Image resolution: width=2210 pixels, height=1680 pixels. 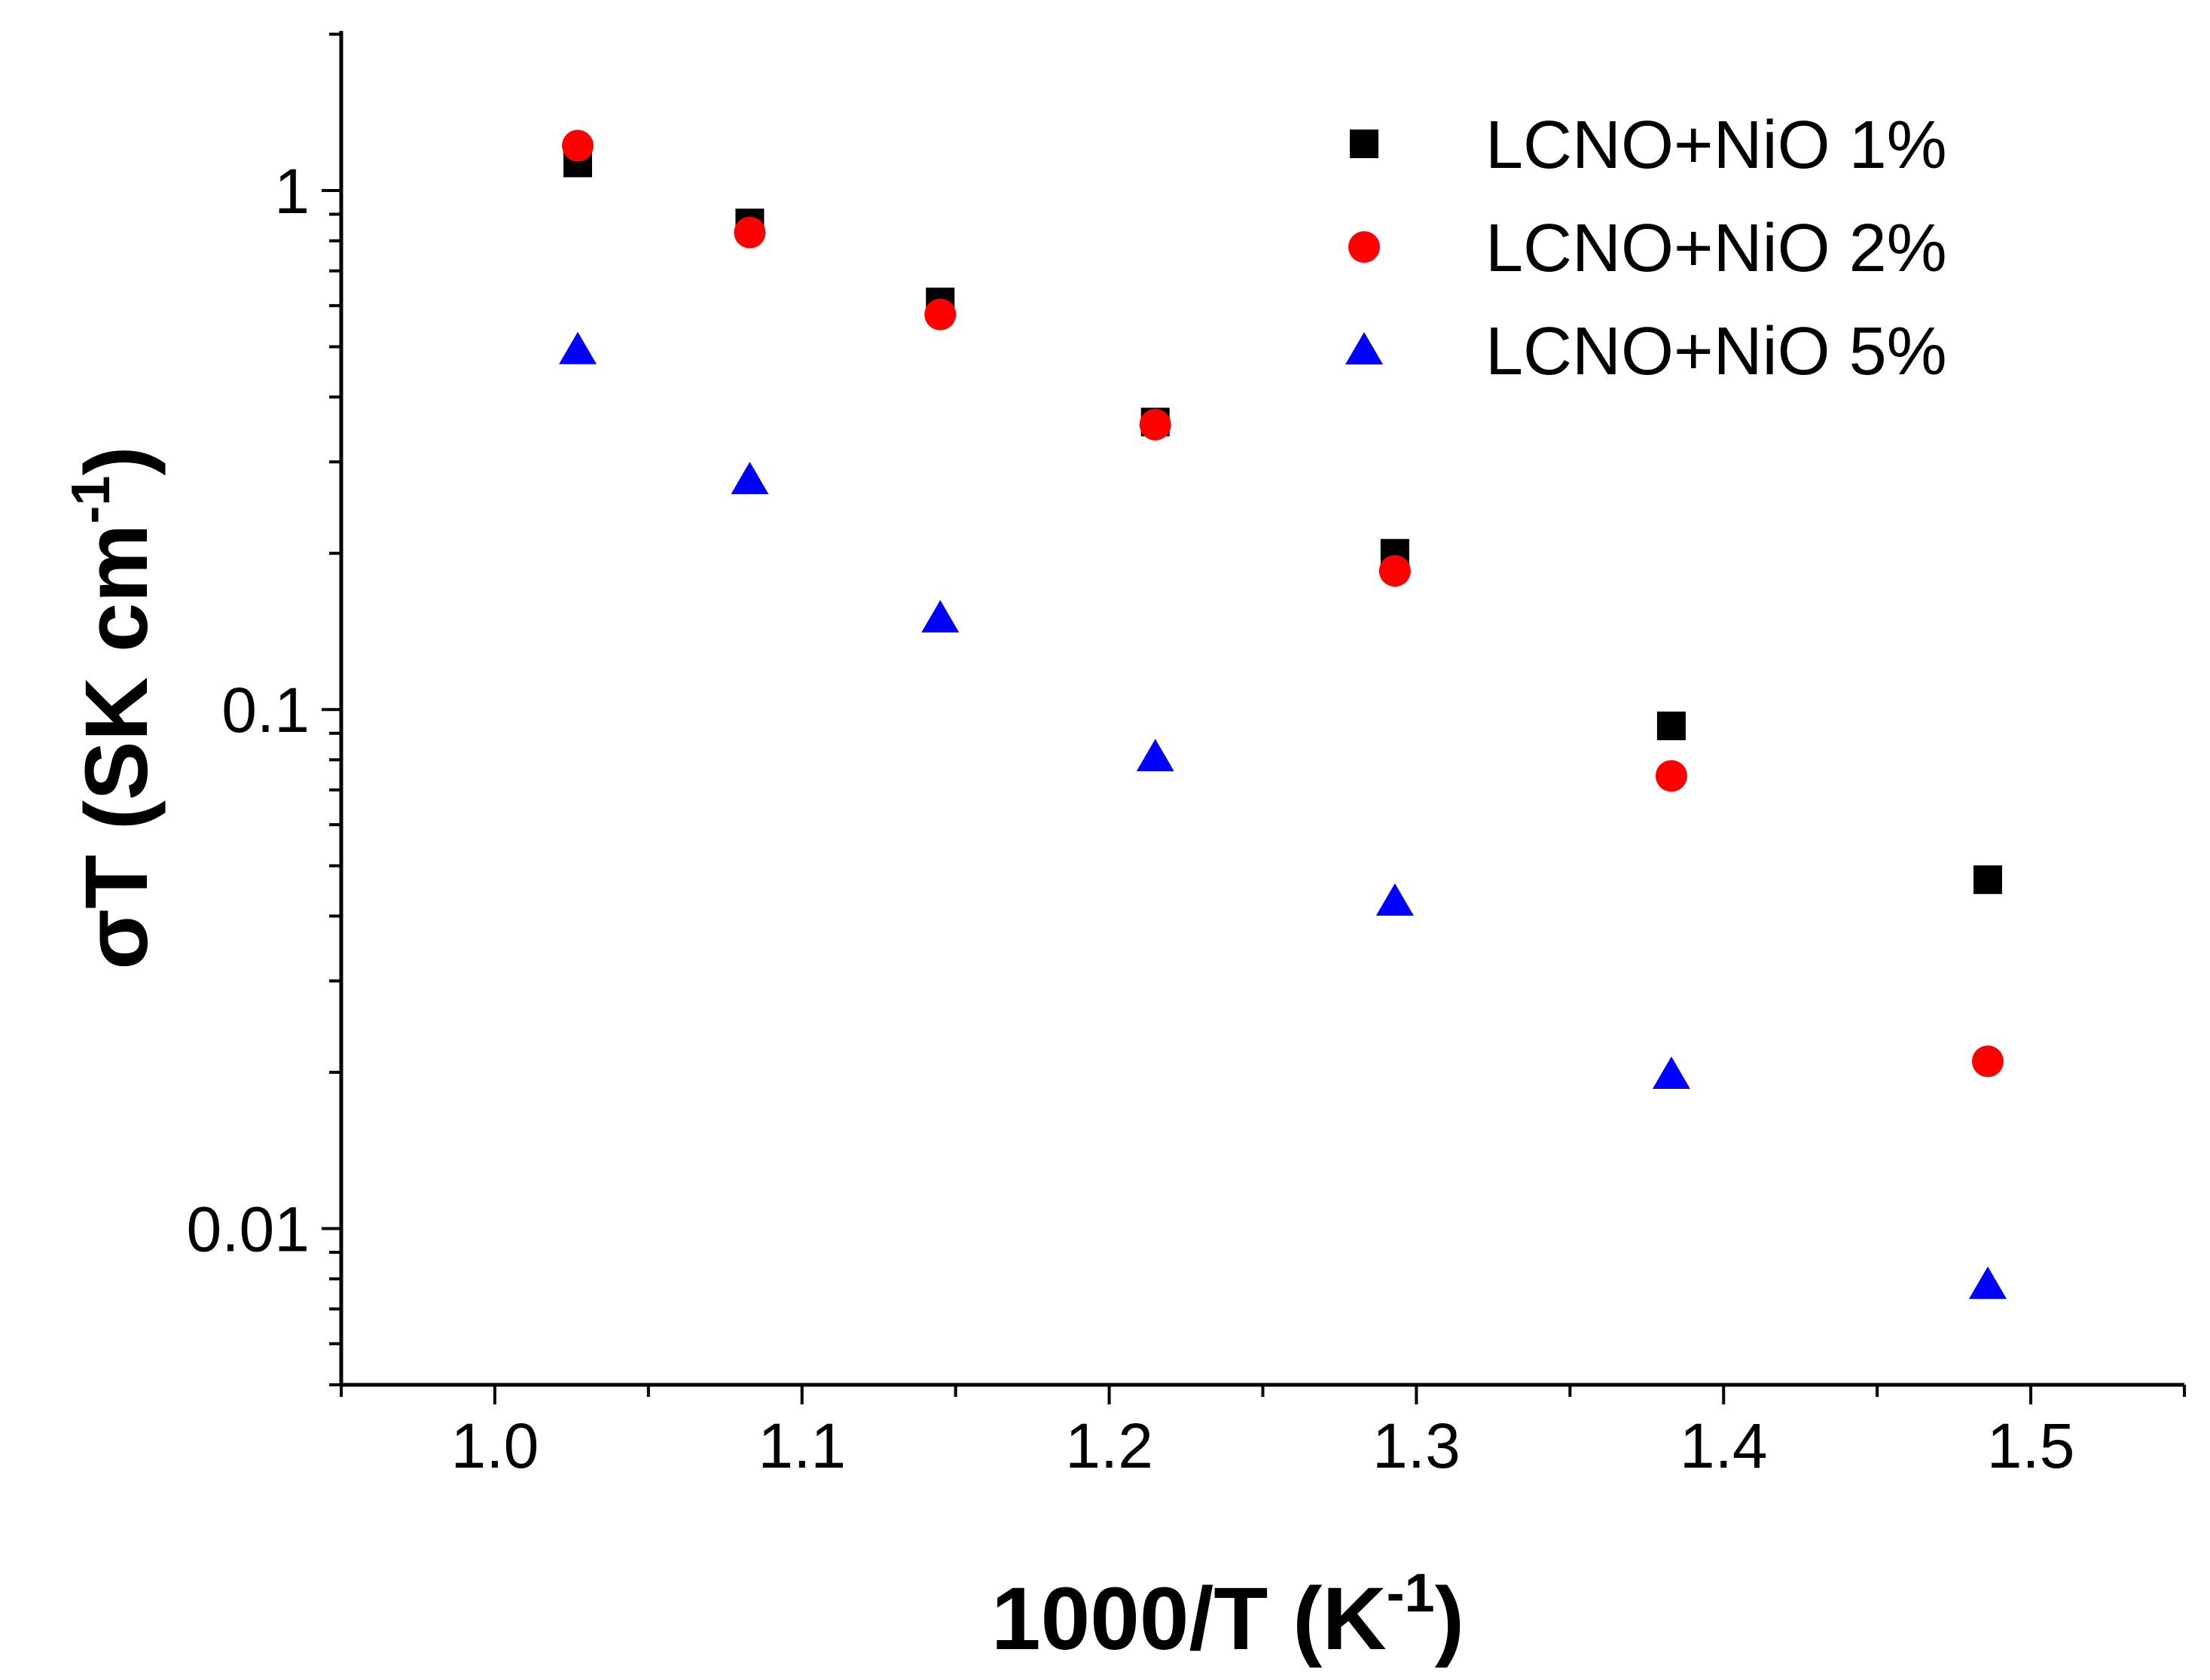 I want to click on y-tick-label: 0.01, so click(x=249, y=1229).